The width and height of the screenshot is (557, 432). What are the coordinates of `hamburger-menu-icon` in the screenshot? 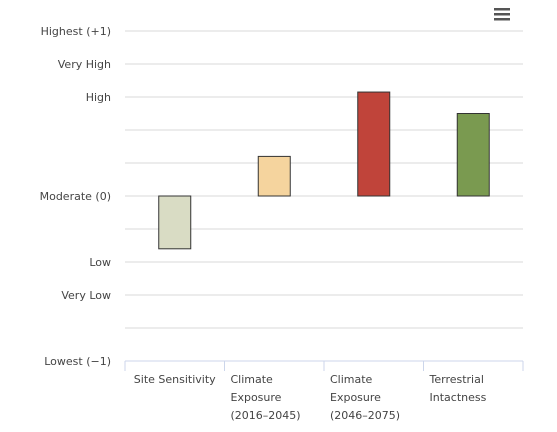 It's located at (502, 14).